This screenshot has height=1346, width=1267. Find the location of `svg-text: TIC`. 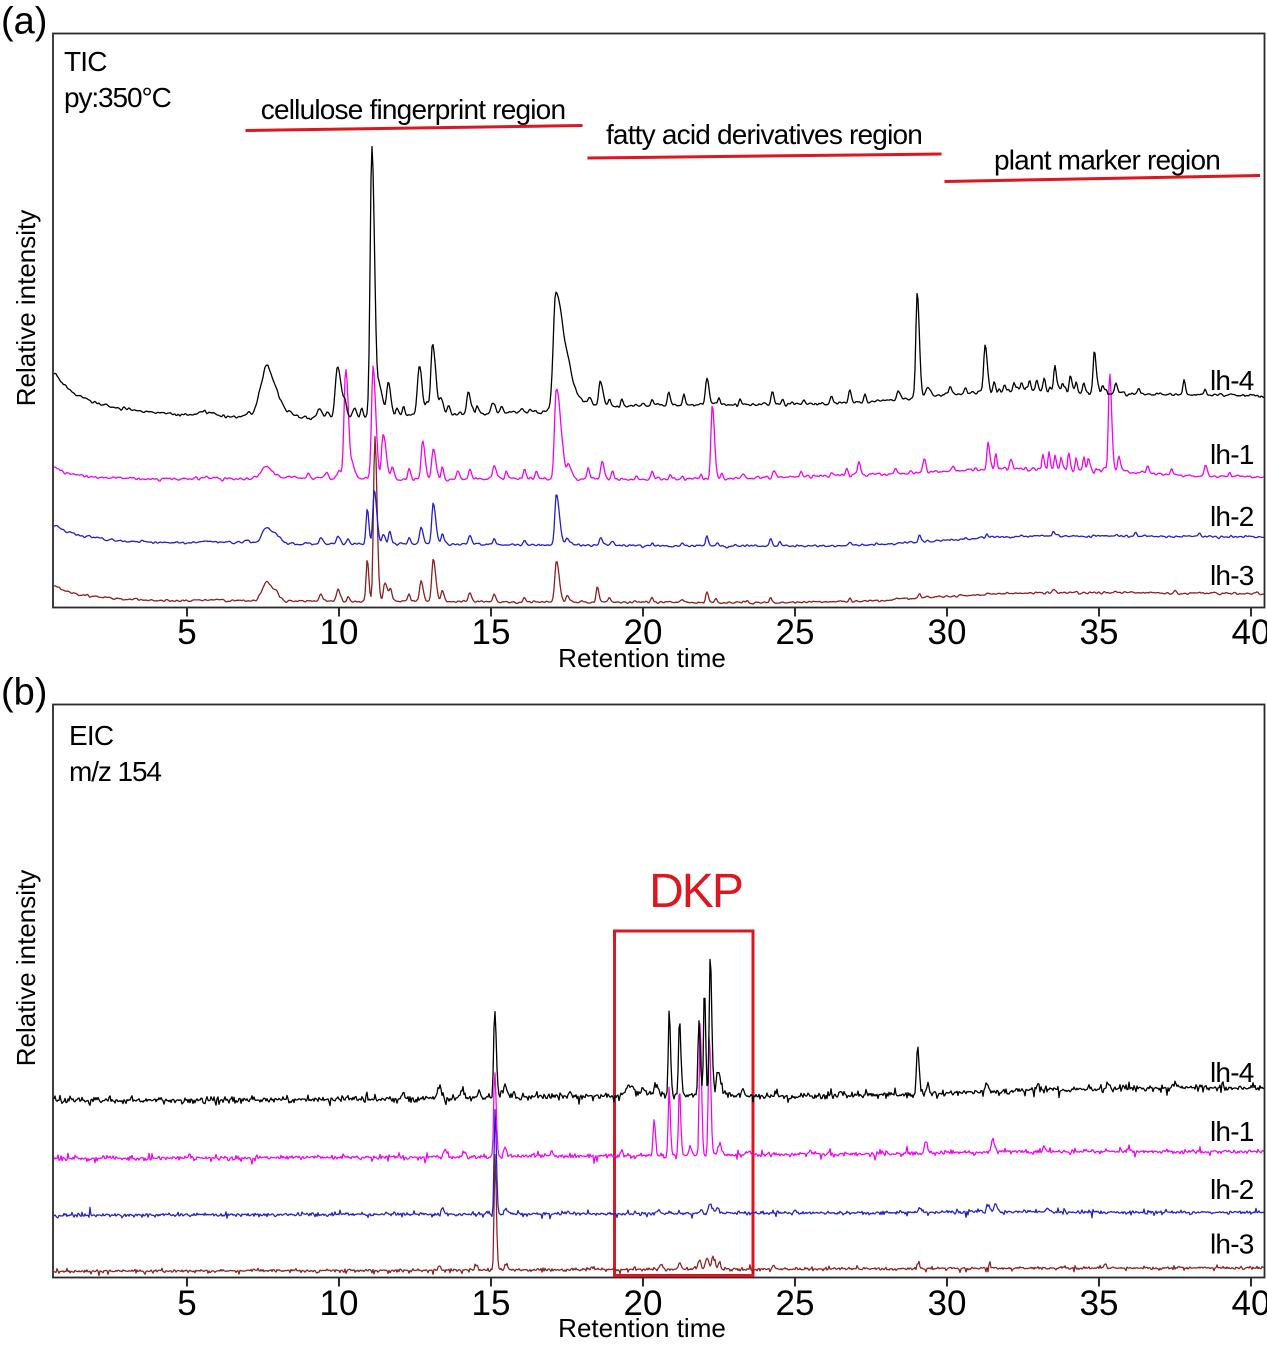

svg-text: TIC is located at coordinates (85, 61).